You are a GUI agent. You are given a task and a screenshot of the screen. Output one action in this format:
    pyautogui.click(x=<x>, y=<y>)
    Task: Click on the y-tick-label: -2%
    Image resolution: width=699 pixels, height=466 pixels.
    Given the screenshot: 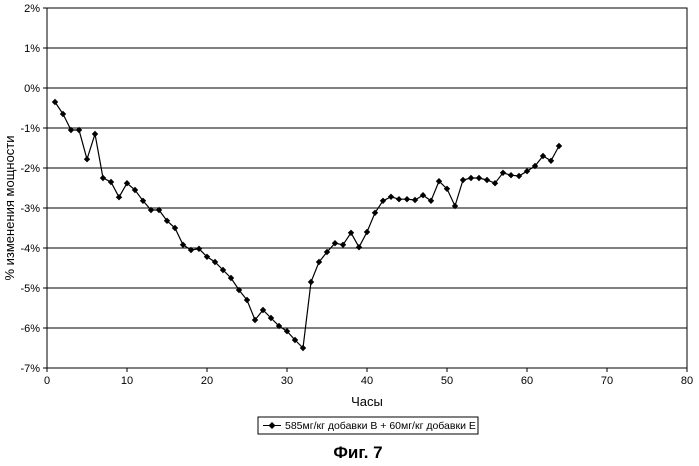 What is the action you would take?
    pyautogui.click(x=30, y=169)
    